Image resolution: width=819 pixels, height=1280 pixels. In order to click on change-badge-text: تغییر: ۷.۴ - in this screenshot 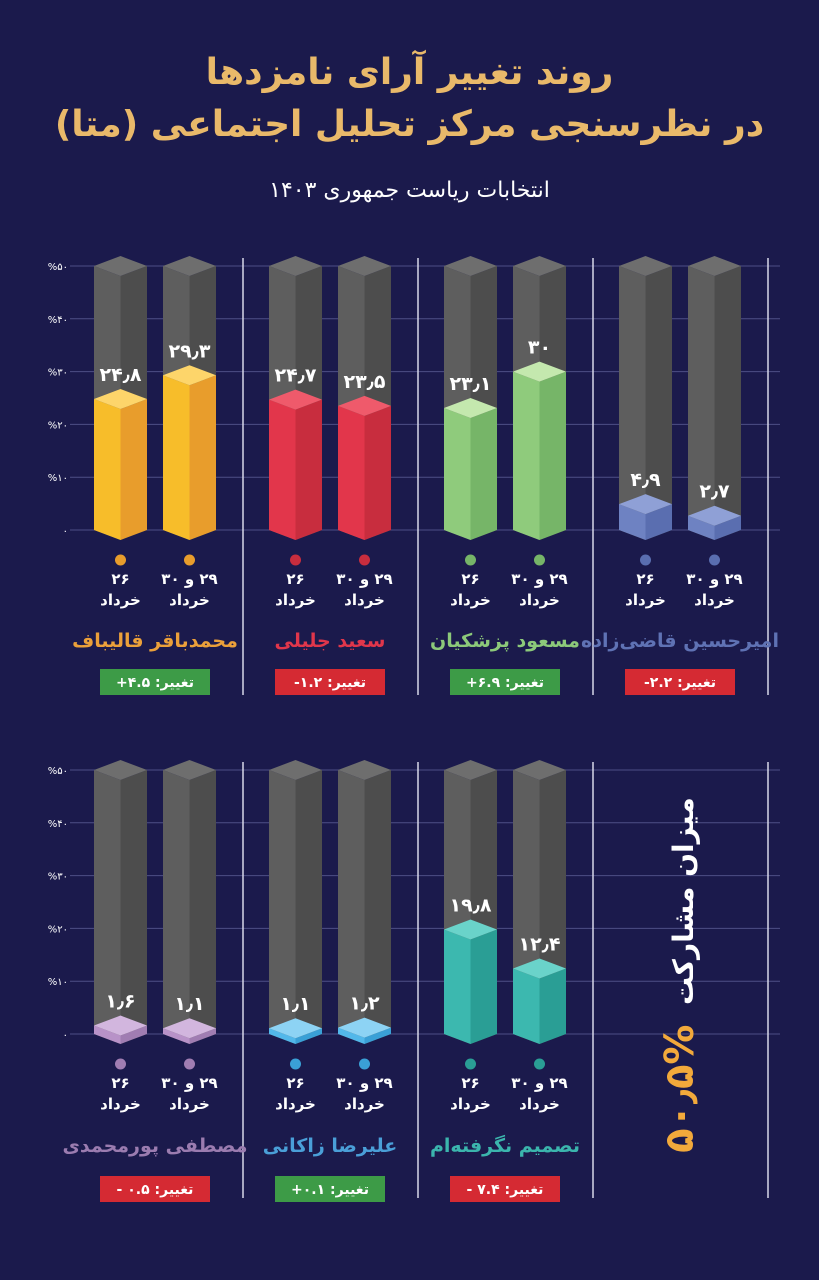, I will do `click(505, 1190)`.